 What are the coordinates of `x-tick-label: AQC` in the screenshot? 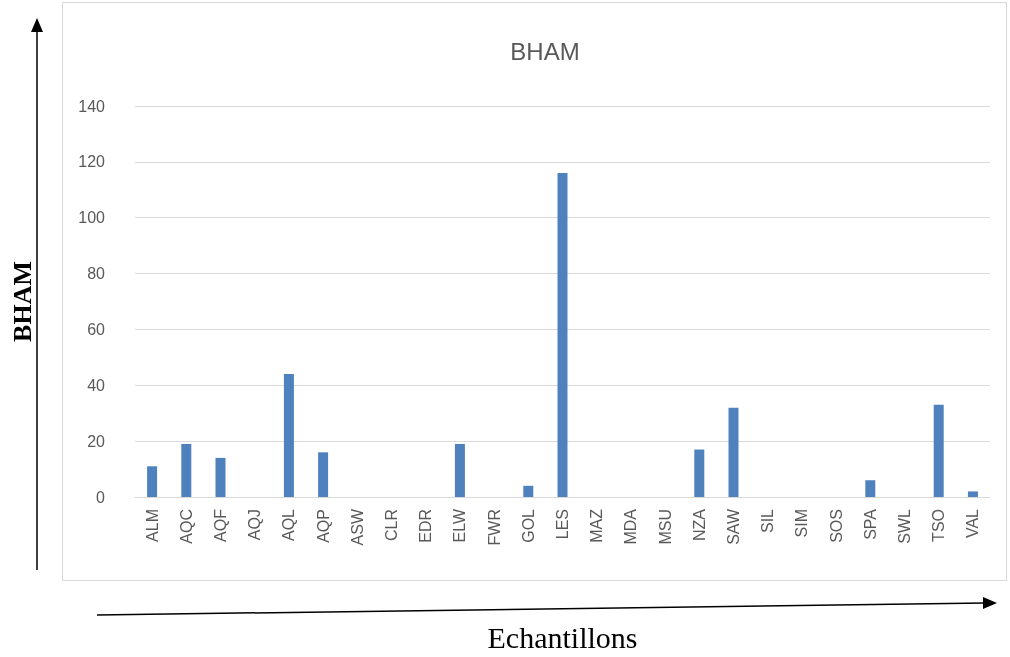 It's located at (186, 526).